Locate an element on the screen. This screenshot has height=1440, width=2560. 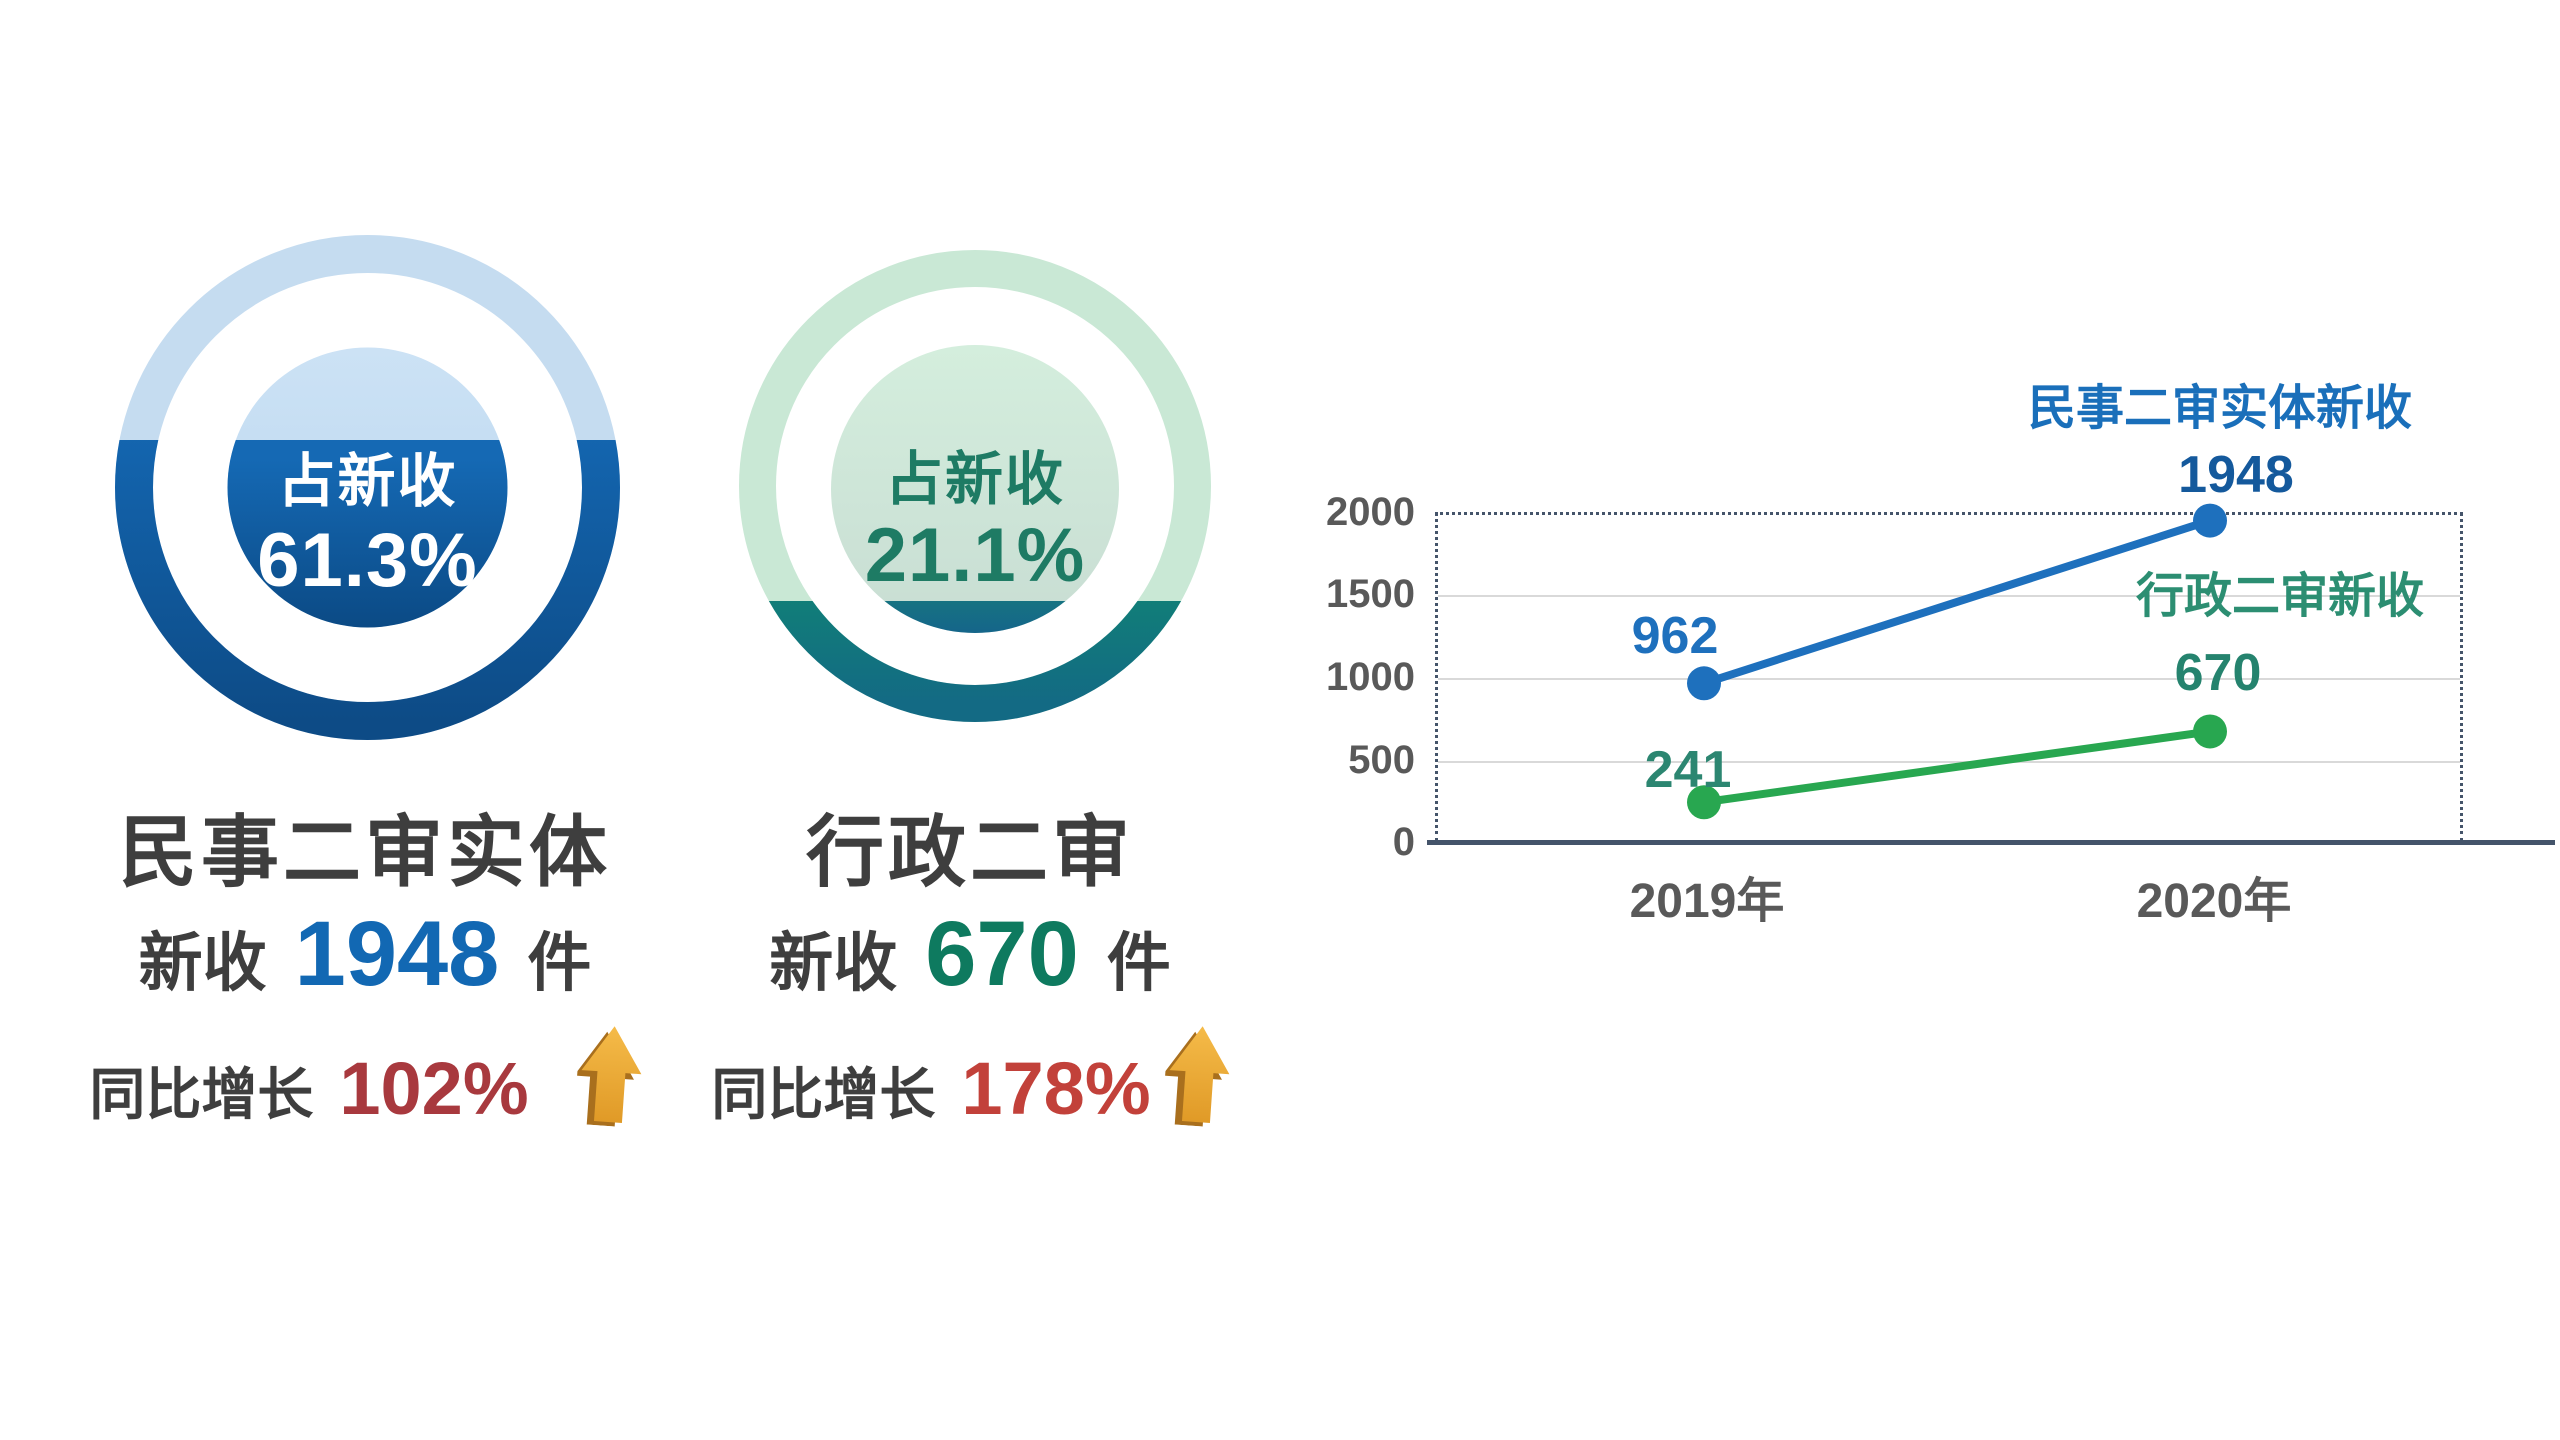
admin-stat-value: 670 is located at coordinates (1002, 954).